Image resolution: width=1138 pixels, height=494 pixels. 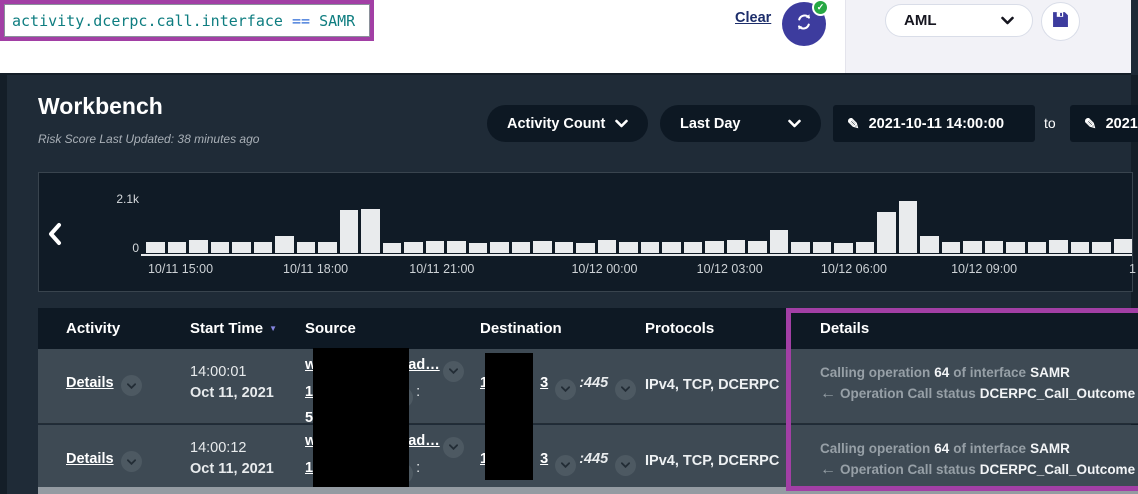 I want to click on protocols-cell: IPv4, TCP, DCERPC, so click(x=712, y=385).